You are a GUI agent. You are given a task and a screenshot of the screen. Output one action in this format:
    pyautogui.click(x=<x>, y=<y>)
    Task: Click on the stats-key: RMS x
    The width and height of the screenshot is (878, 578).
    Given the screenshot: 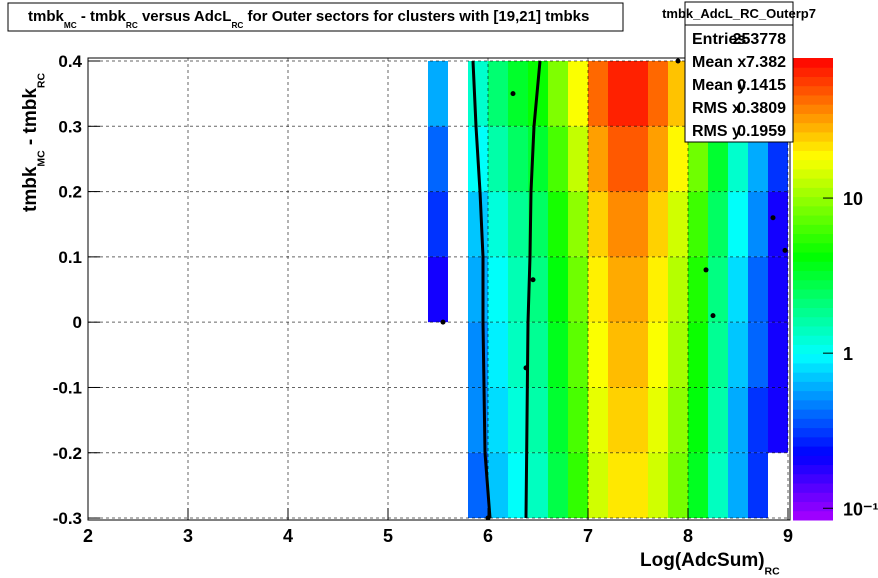 What is the action you would take?
    pyautogui.click(x=716, y=108)
    